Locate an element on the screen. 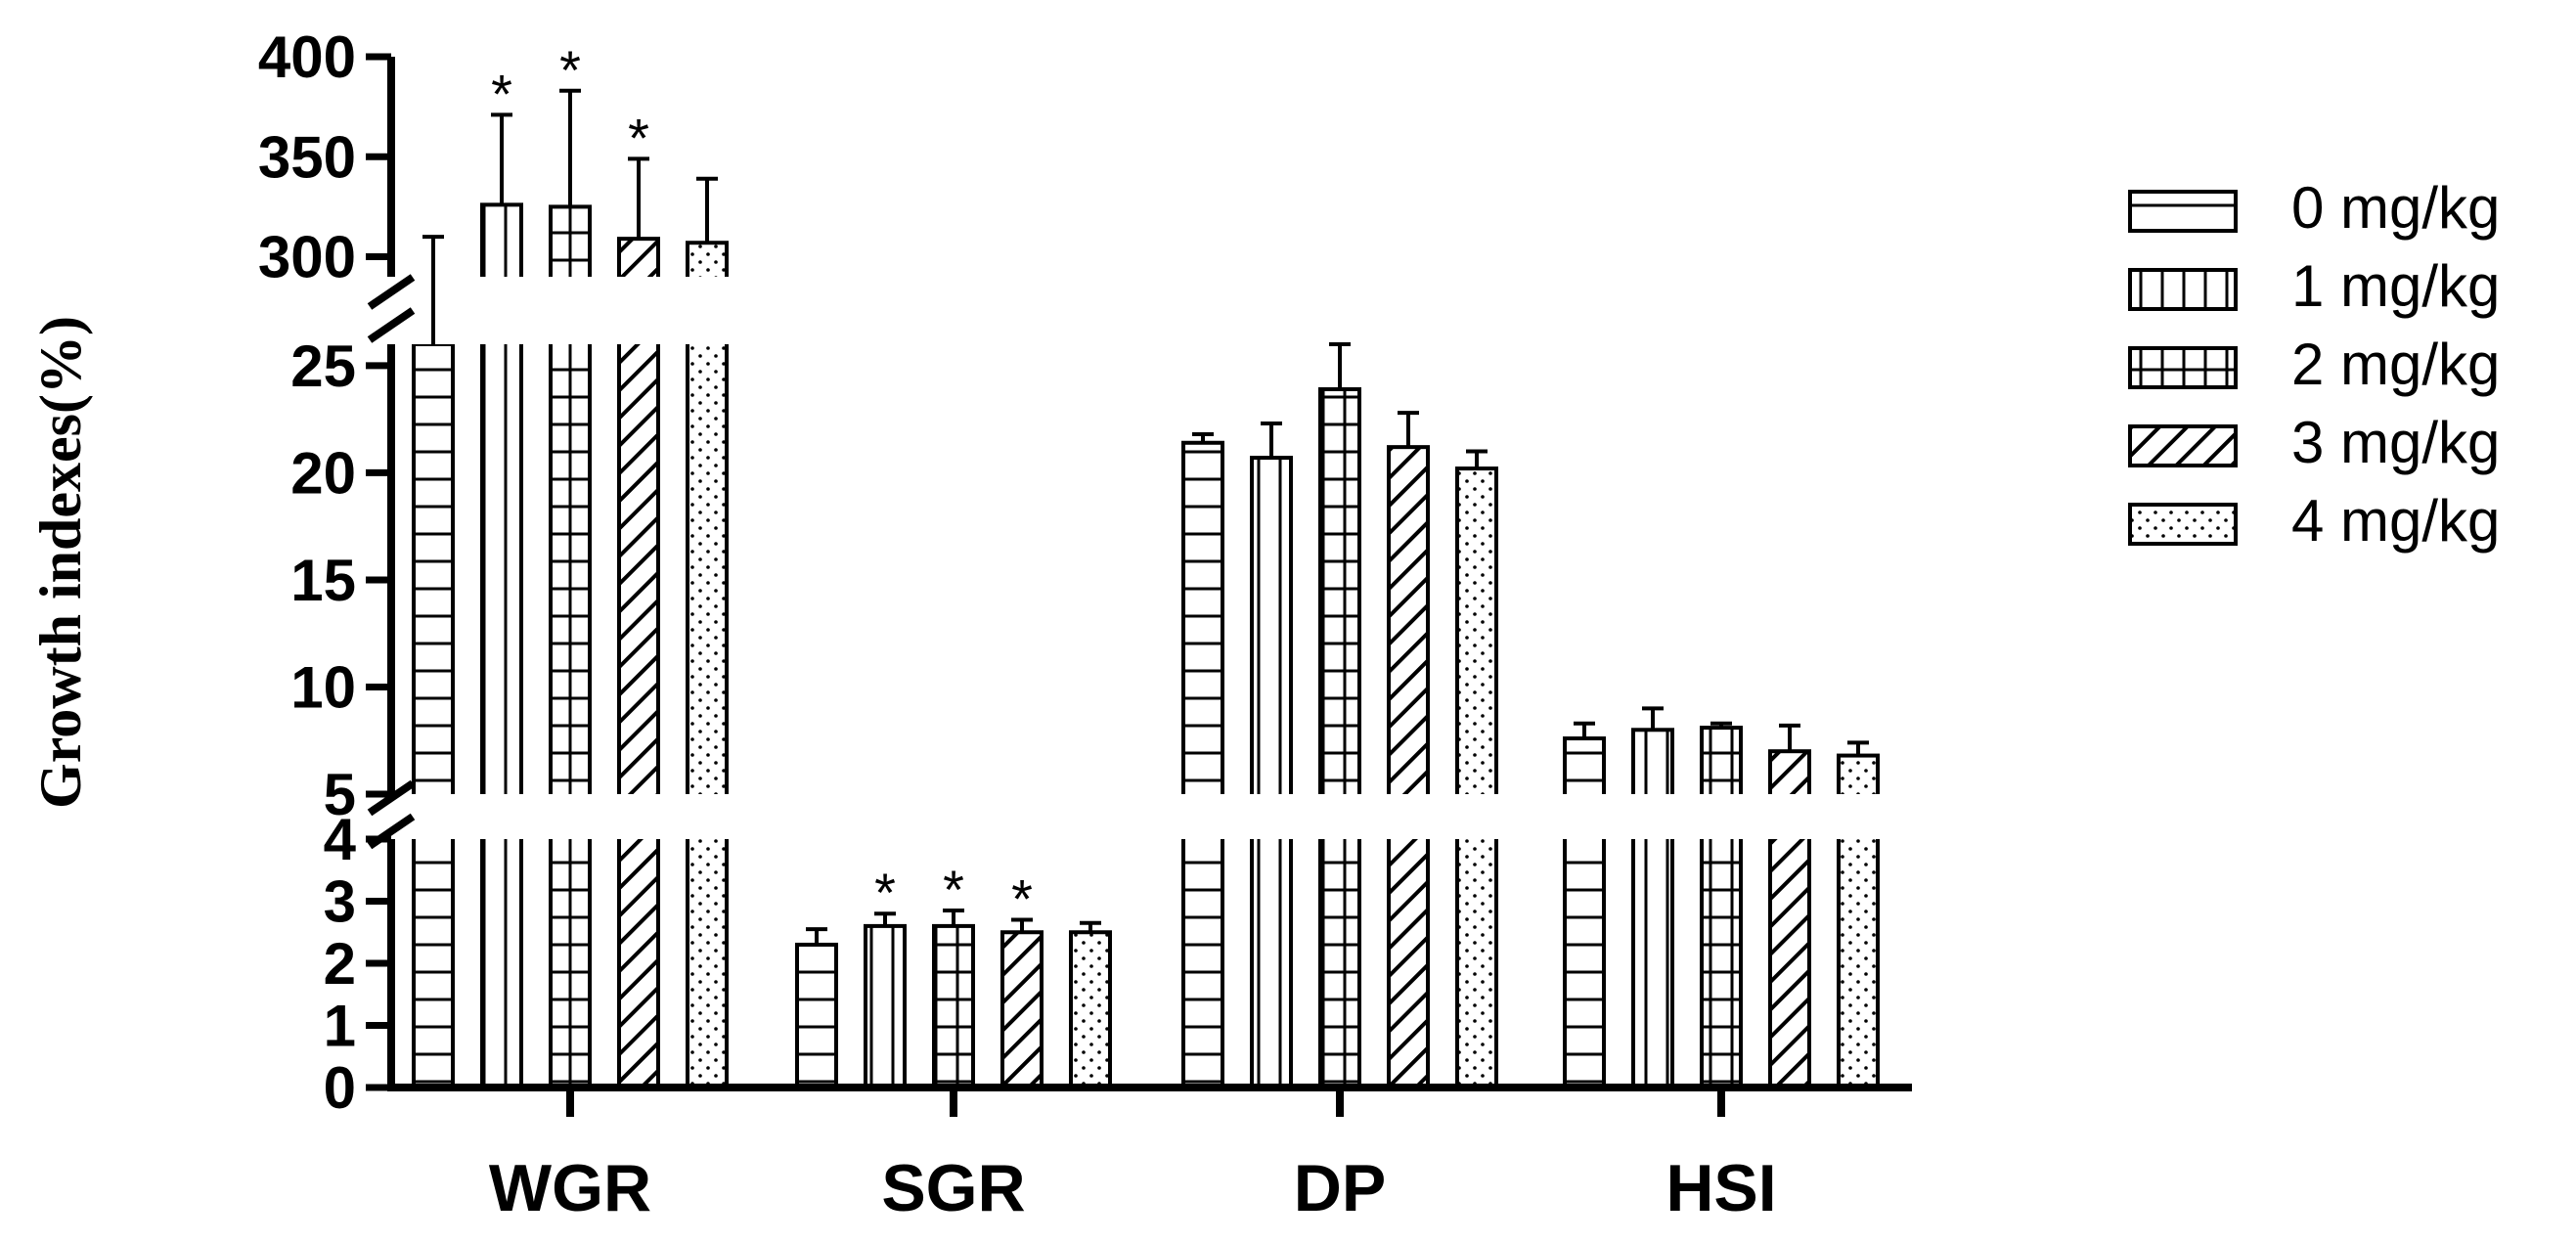 This screenshot has height=1243, width=2576. error-bar-wgr-3-mg-kg is located at coordinates (638, 198).